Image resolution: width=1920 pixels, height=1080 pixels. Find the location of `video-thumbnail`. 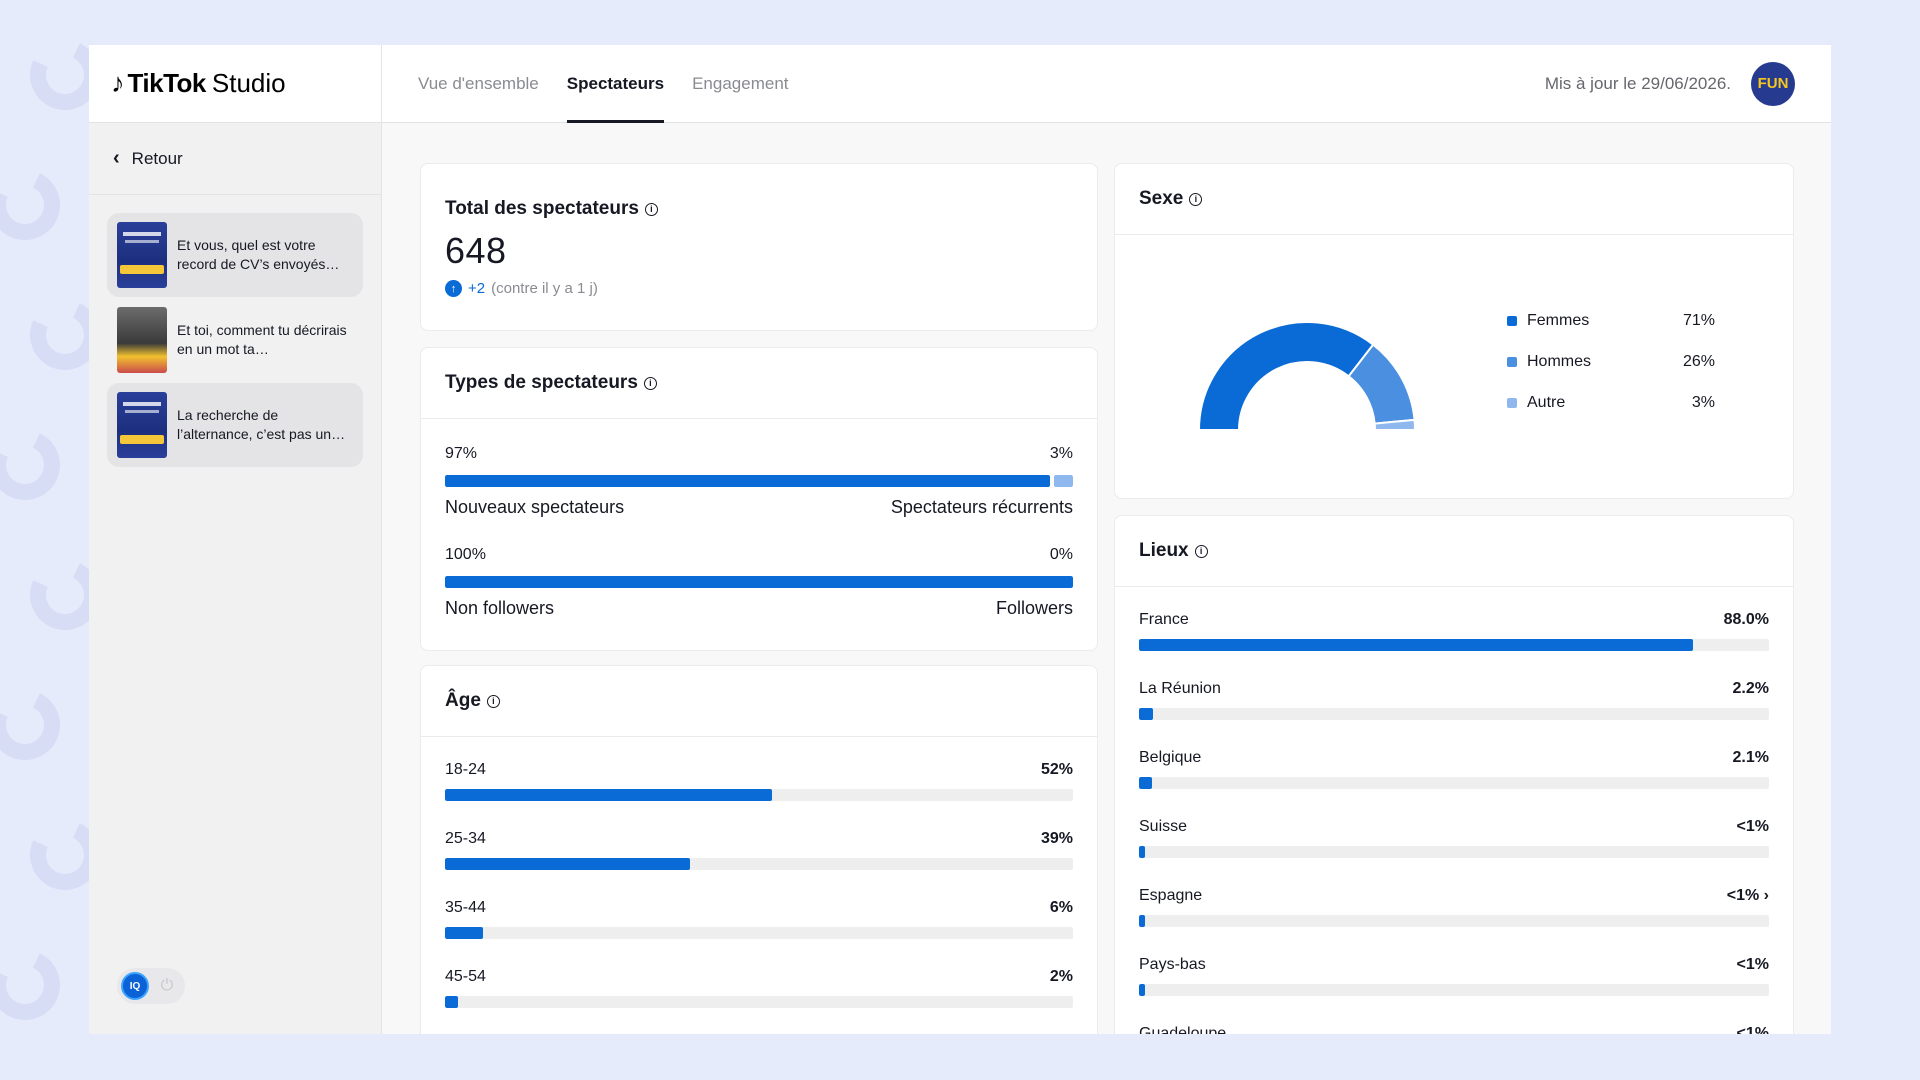

video-thumbnail is located at coordinates (142, 340).